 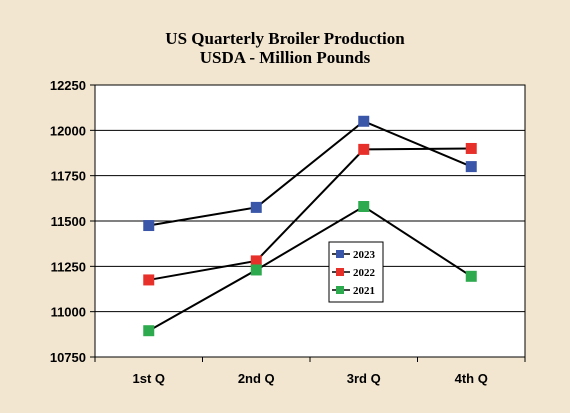 What do you see at coordinates (68, 221) in the screenshot?
I see `y-tick-label: 11500` at bounding box center [68, 221].